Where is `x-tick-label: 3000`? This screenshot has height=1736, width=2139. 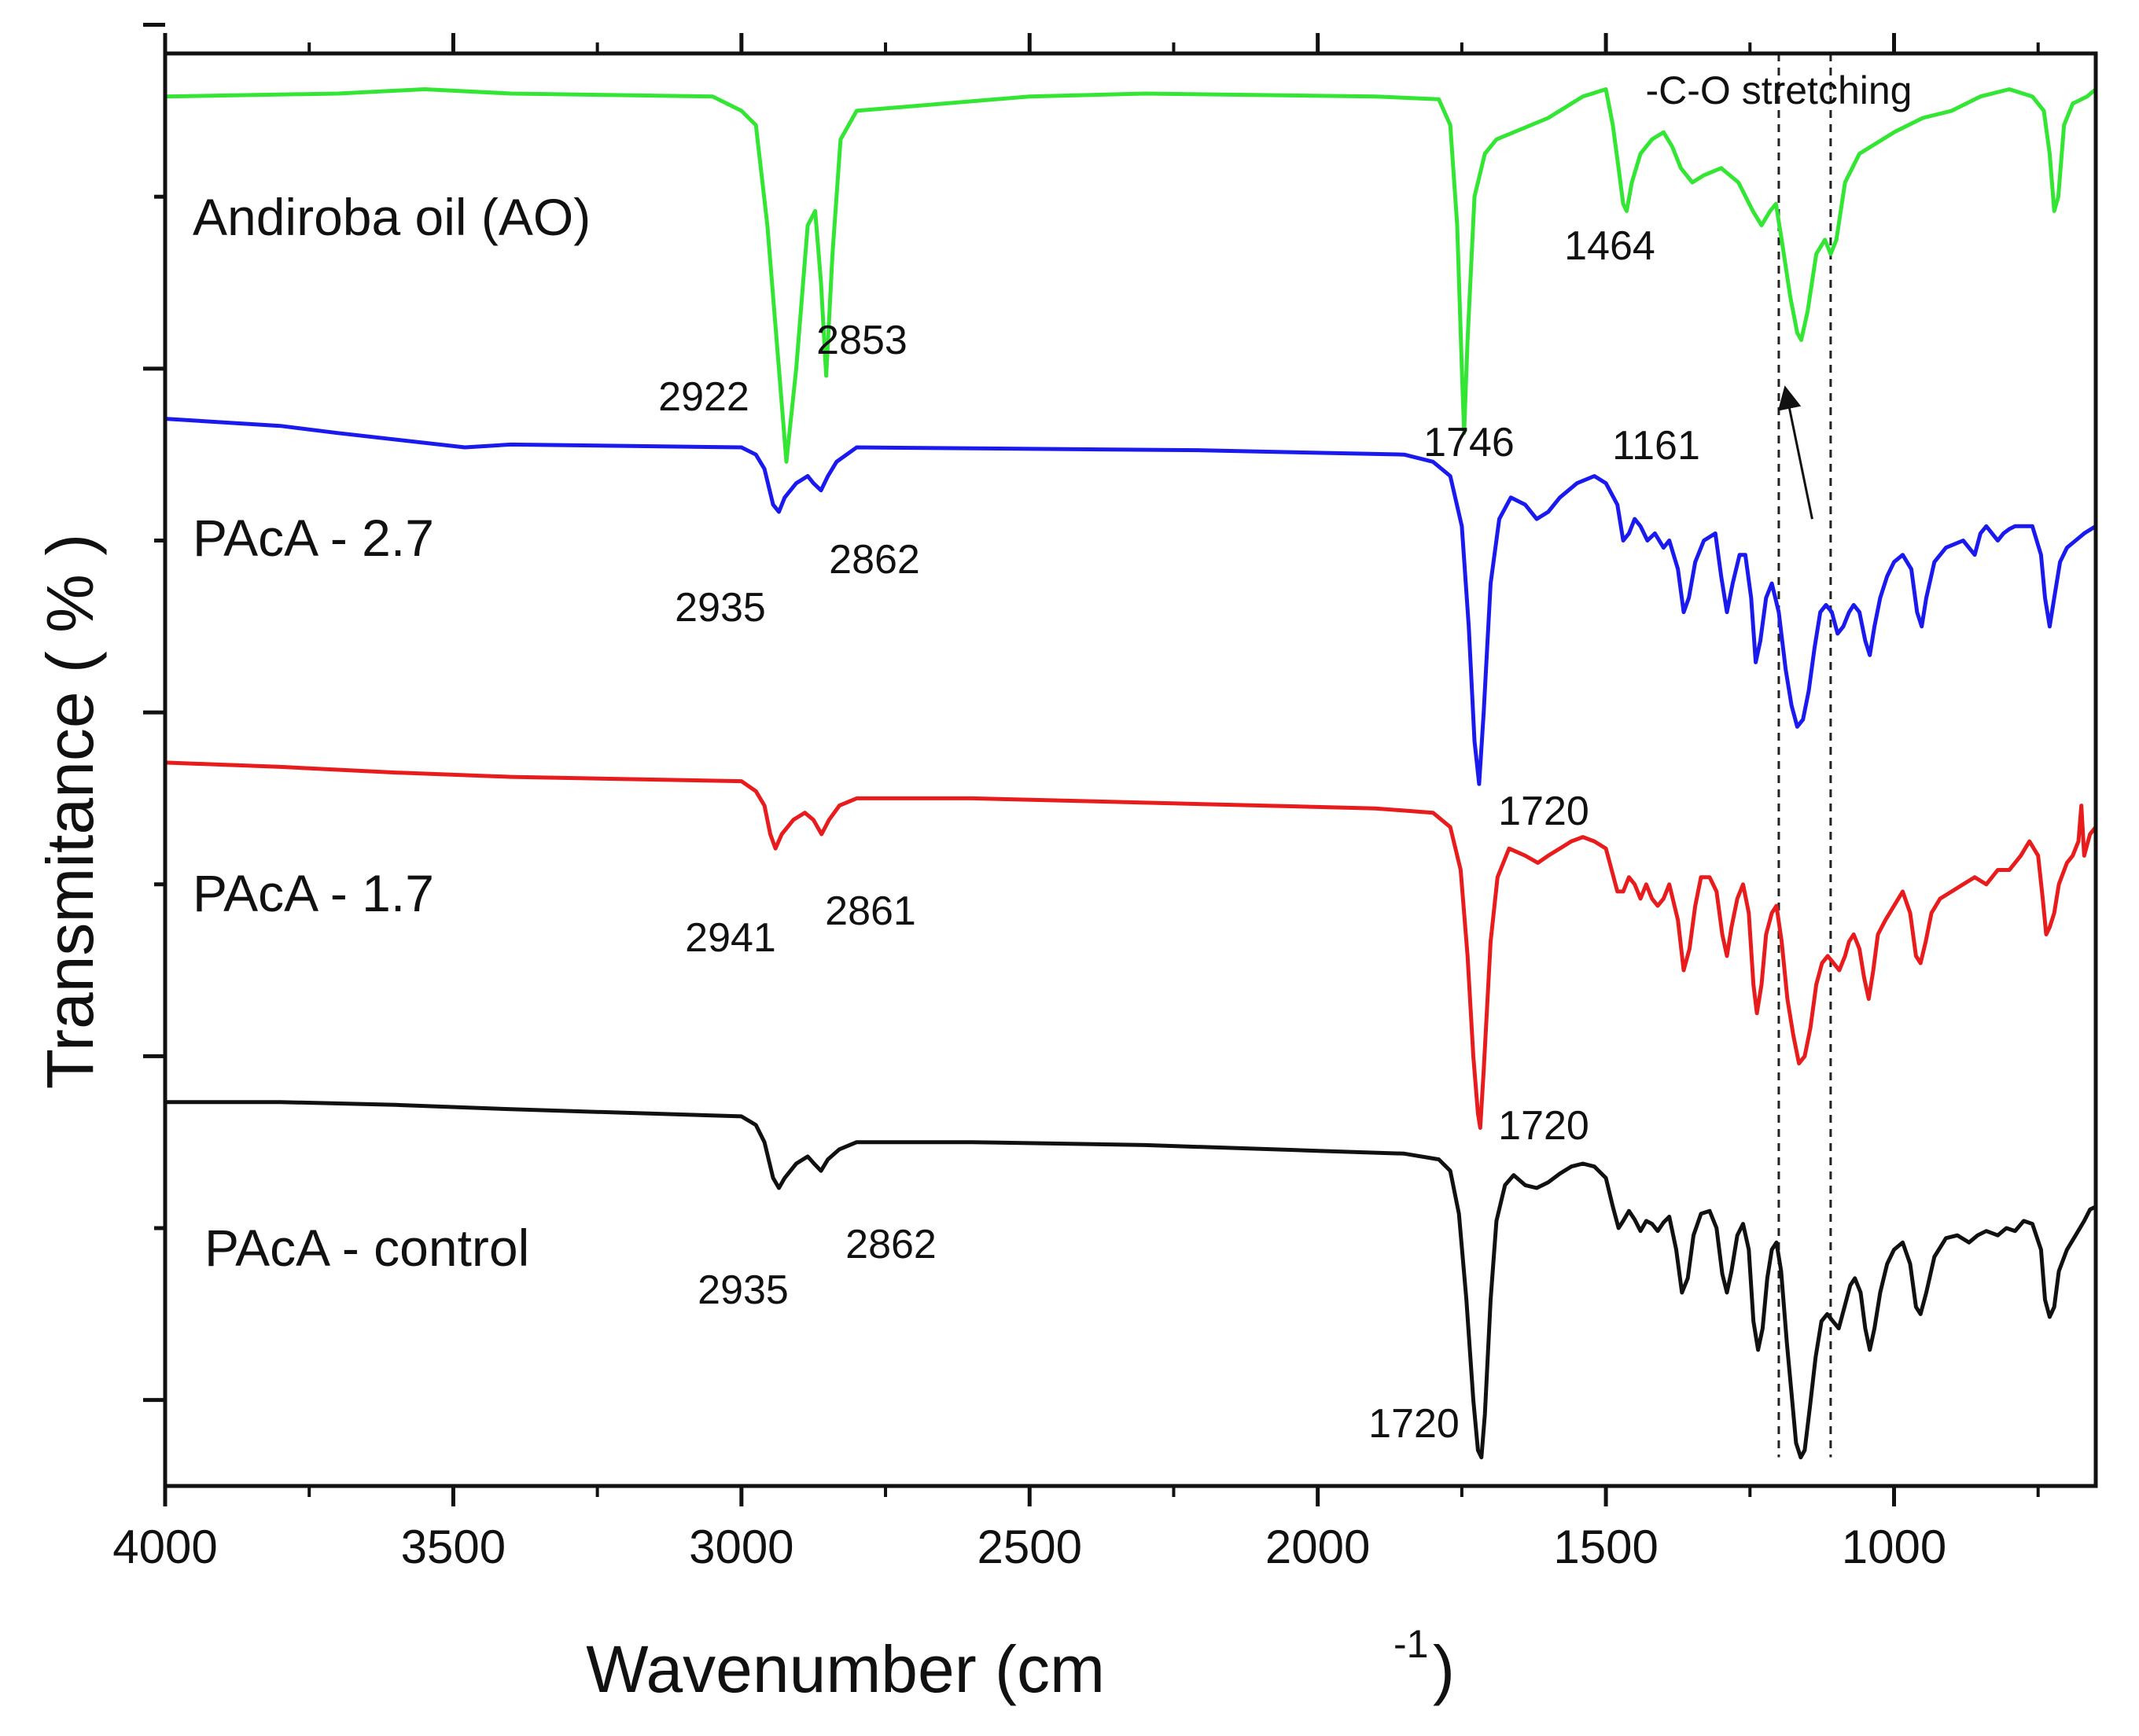 x-tick-label: 3000 is located at coordinates (741, 1547).